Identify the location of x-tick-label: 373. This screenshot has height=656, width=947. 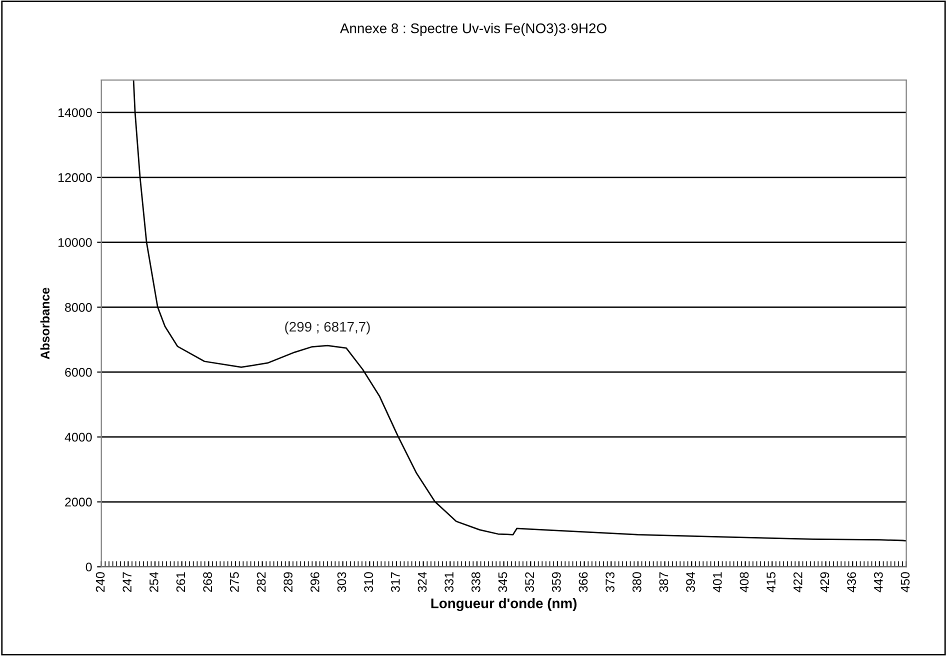
(610, 582).